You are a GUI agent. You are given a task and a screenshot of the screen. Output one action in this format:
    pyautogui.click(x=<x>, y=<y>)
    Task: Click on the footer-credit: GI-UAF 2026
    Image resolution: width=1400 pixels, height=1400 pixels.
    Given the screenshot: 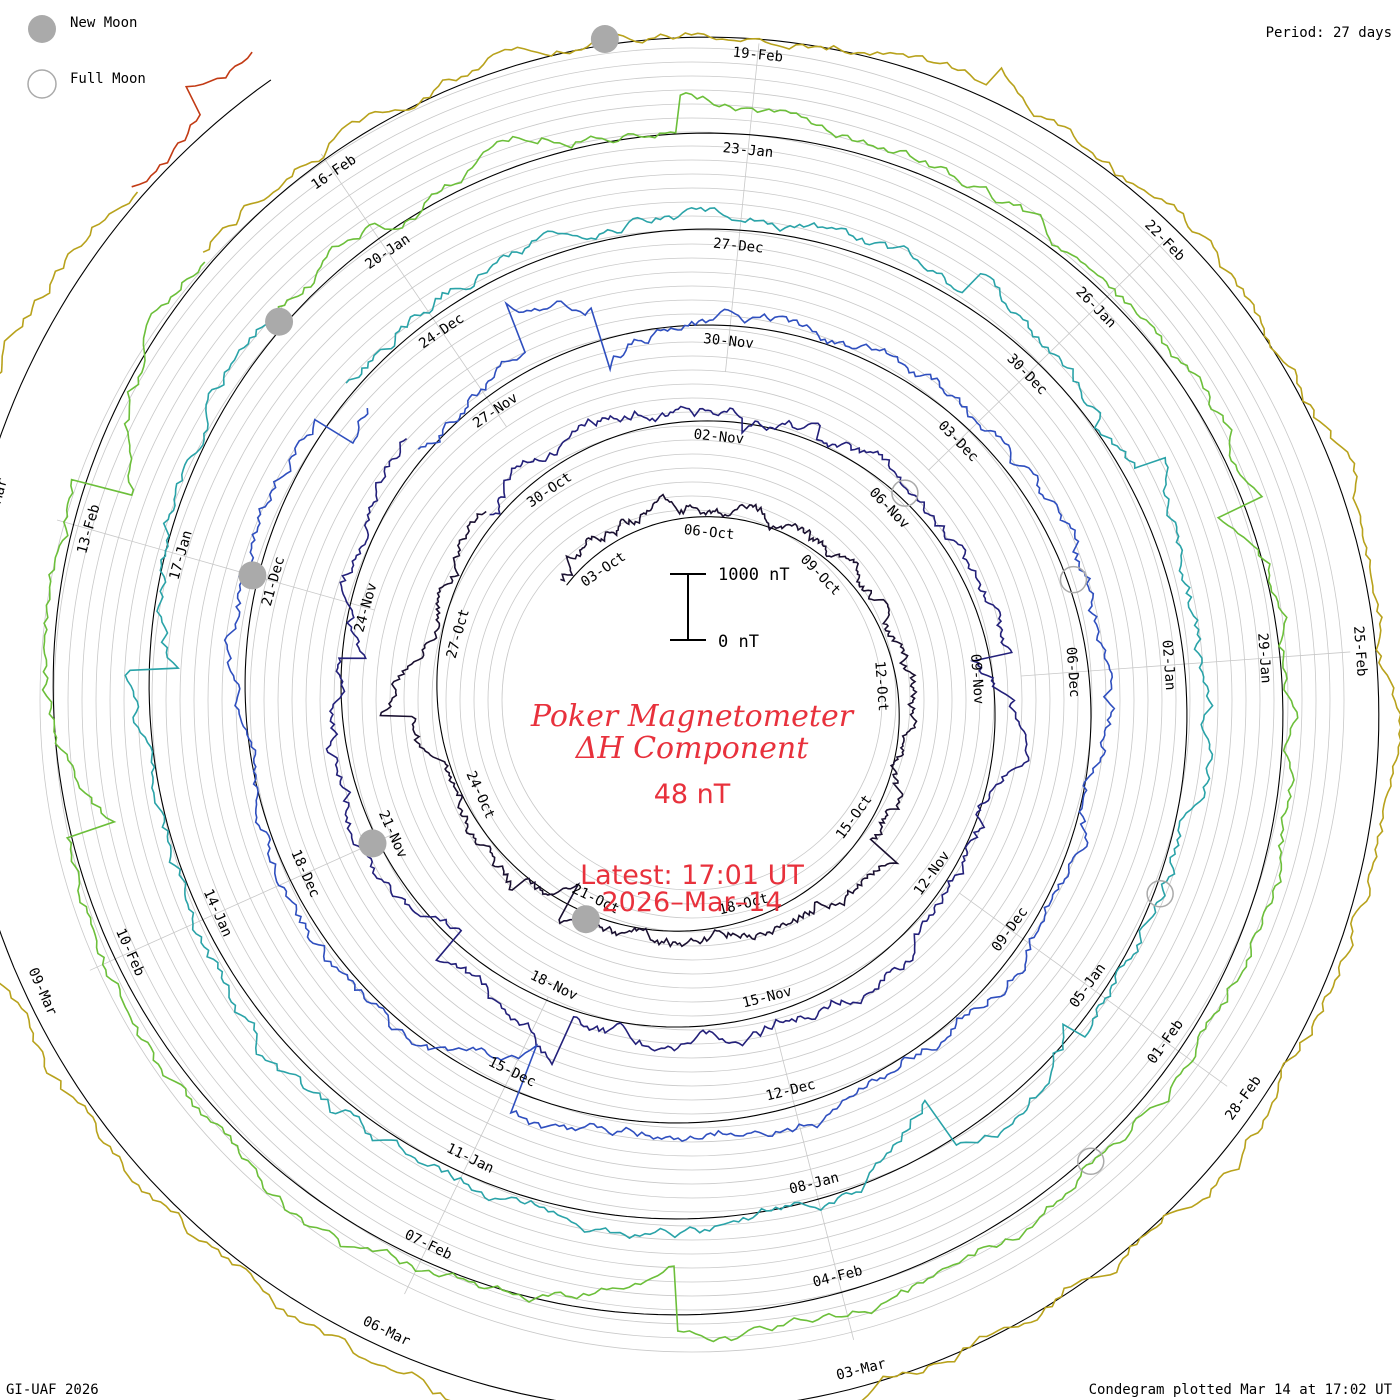 What is the action you would take?
    pyautogui.click(x=52, y=1390)
    